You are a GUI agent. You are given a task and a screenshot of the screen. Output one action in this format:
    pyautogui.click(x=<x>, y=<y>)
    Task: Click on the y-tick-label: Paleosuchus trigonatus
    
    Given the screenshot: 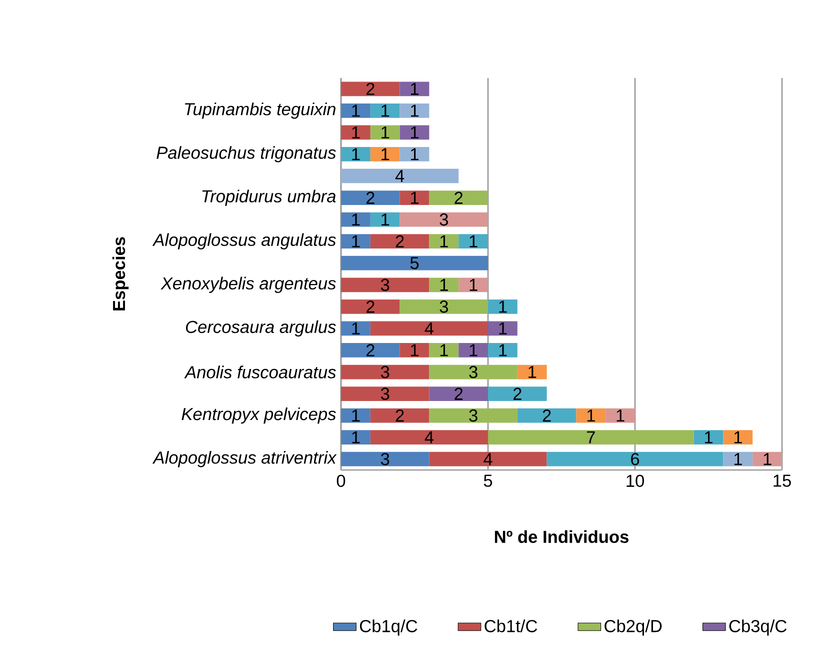 What is the action you would take?
    pyautogui.click(x=246, y=154)
    